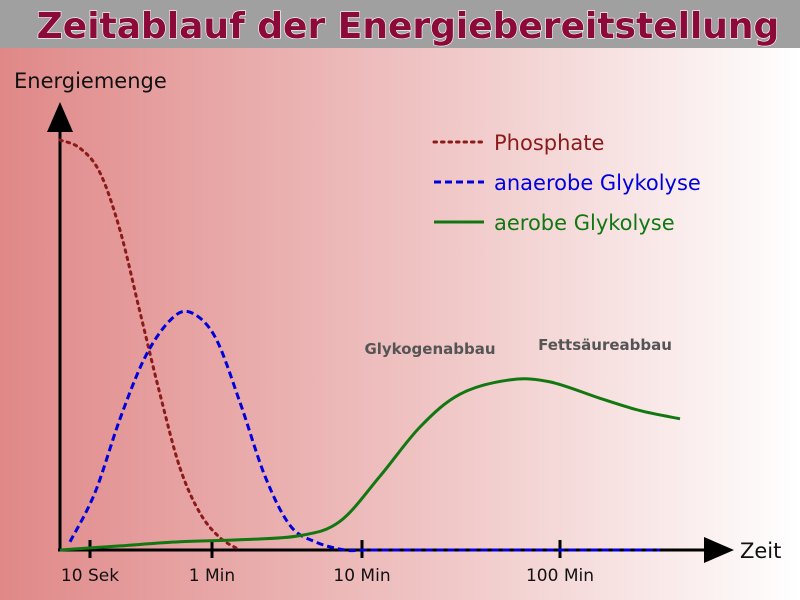 Image resolution: width=800 pixels, height=600 pixels. What do you see at coordinates (327, 563) in the screenshot?
I see `x-ticks: 10 Sek 1 Min 10 Min 100 Min` at bounding box center [327, 563].